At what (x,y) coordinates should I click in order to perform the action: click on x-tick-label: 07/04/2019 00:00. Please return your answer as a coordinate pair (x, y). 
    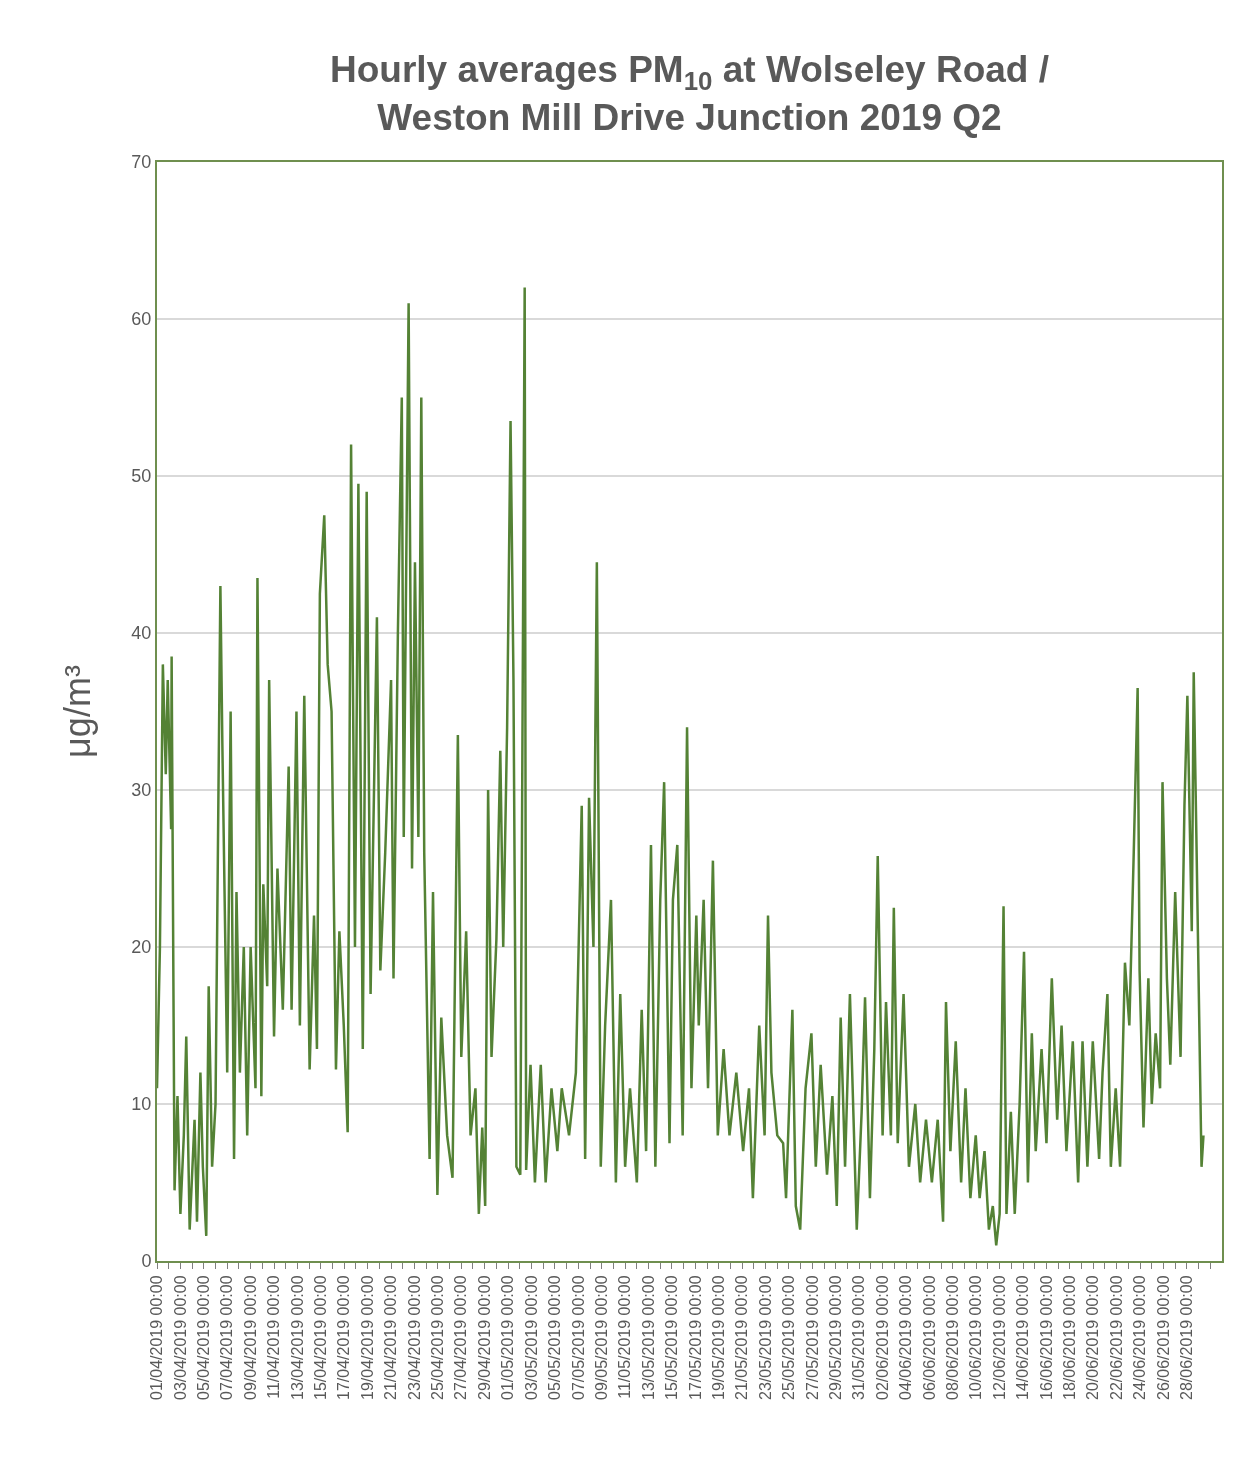
    Looking at the image, I should click on (227, 1337).